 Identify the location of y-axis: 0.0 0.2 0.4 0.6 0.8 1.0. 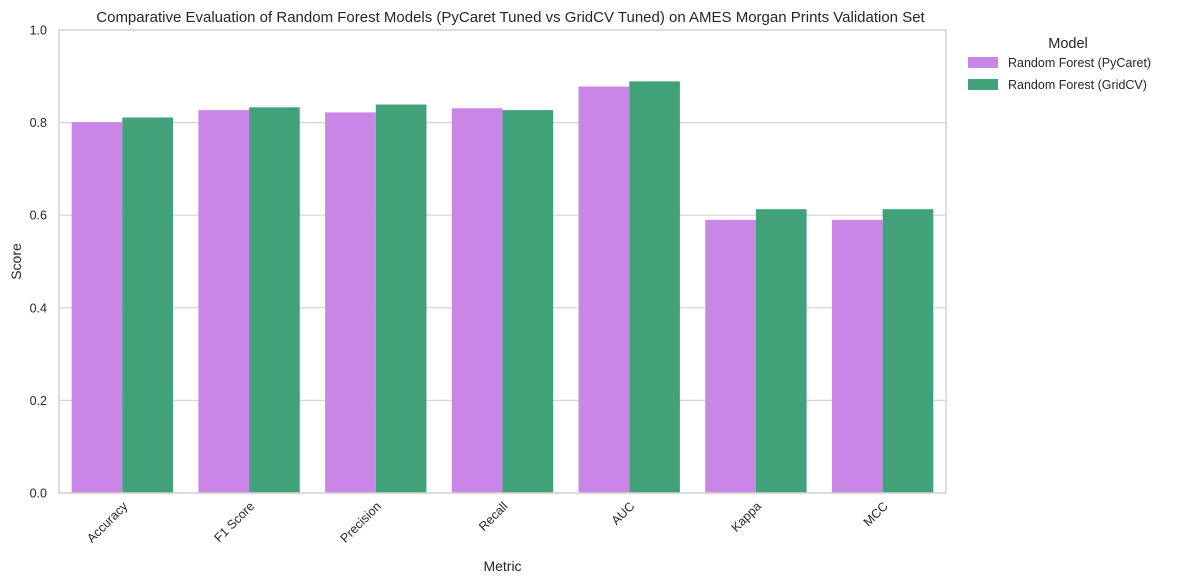
(38, 262).